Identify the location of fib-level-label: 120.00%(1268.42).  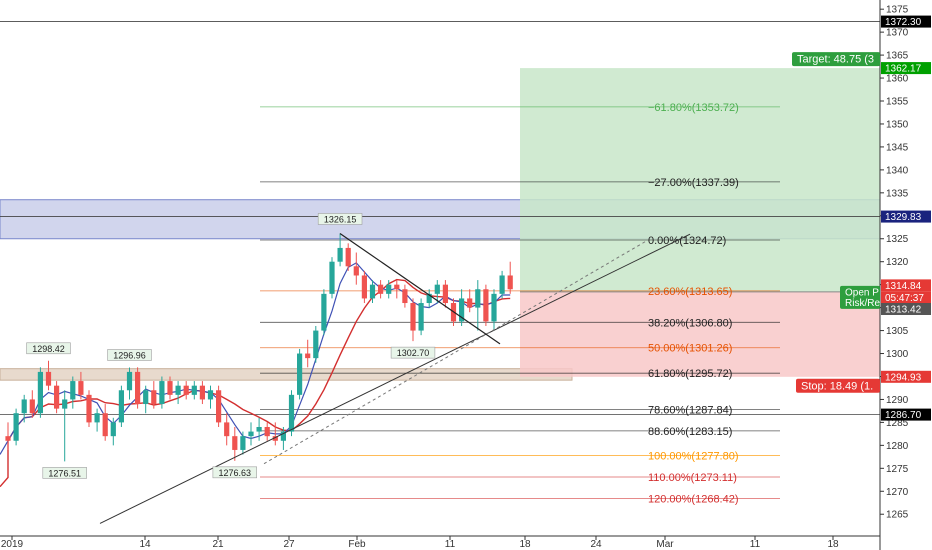
(693, 500).